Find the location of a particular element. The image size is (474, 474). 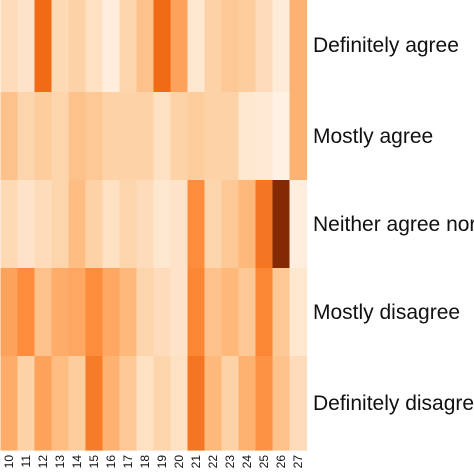

column-tick-label: 23 is located at coordinates (230, 462).